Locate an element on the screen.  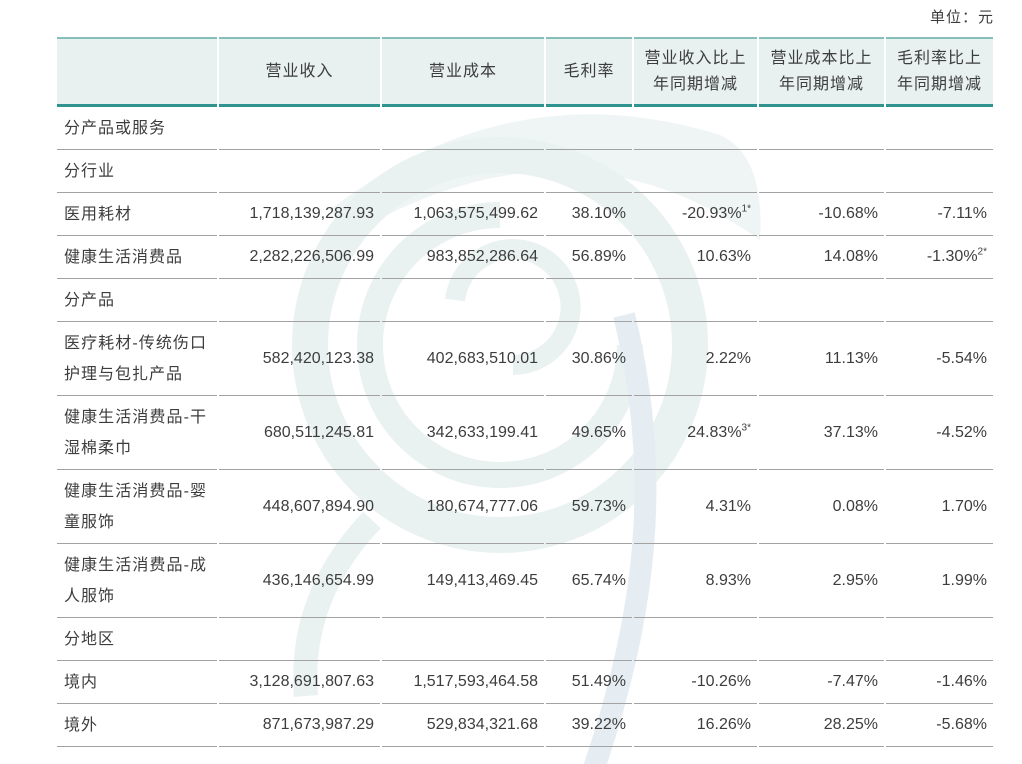
cell-value: 402,683,510.01 is located at coordinates (482, 358).